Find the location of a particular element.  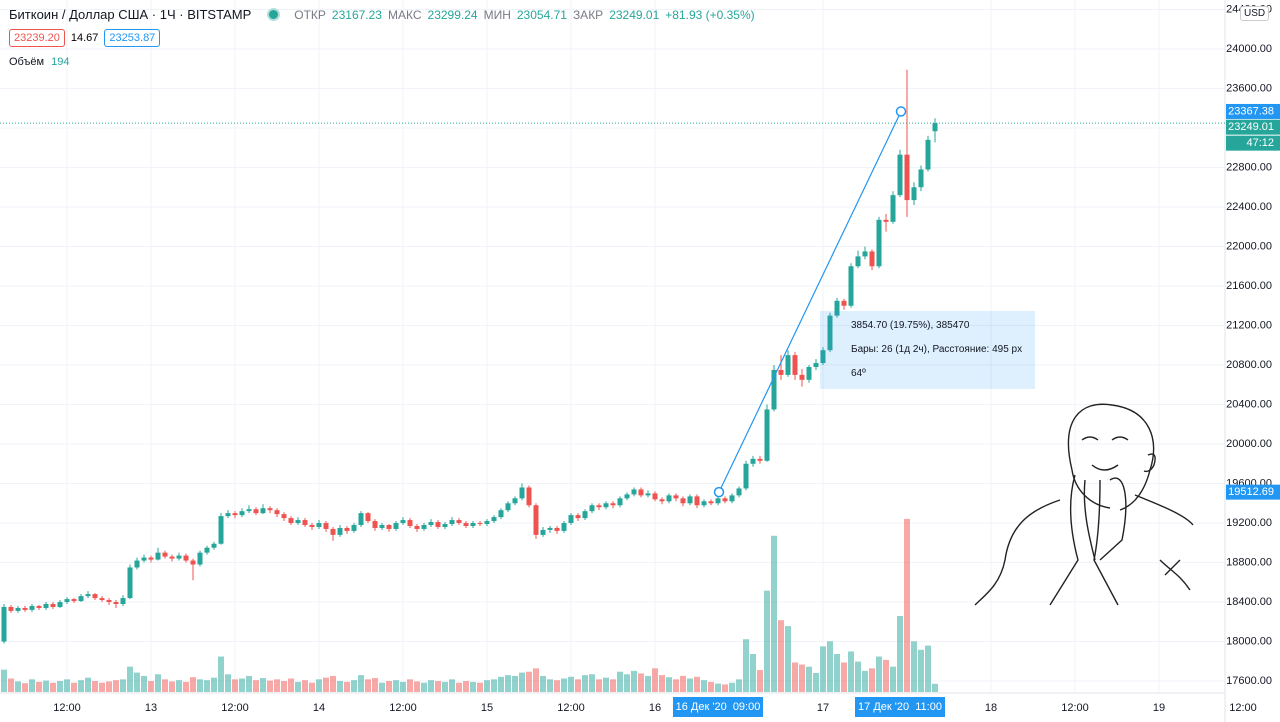

low-label: МИН is located at coordinates (497, 14).